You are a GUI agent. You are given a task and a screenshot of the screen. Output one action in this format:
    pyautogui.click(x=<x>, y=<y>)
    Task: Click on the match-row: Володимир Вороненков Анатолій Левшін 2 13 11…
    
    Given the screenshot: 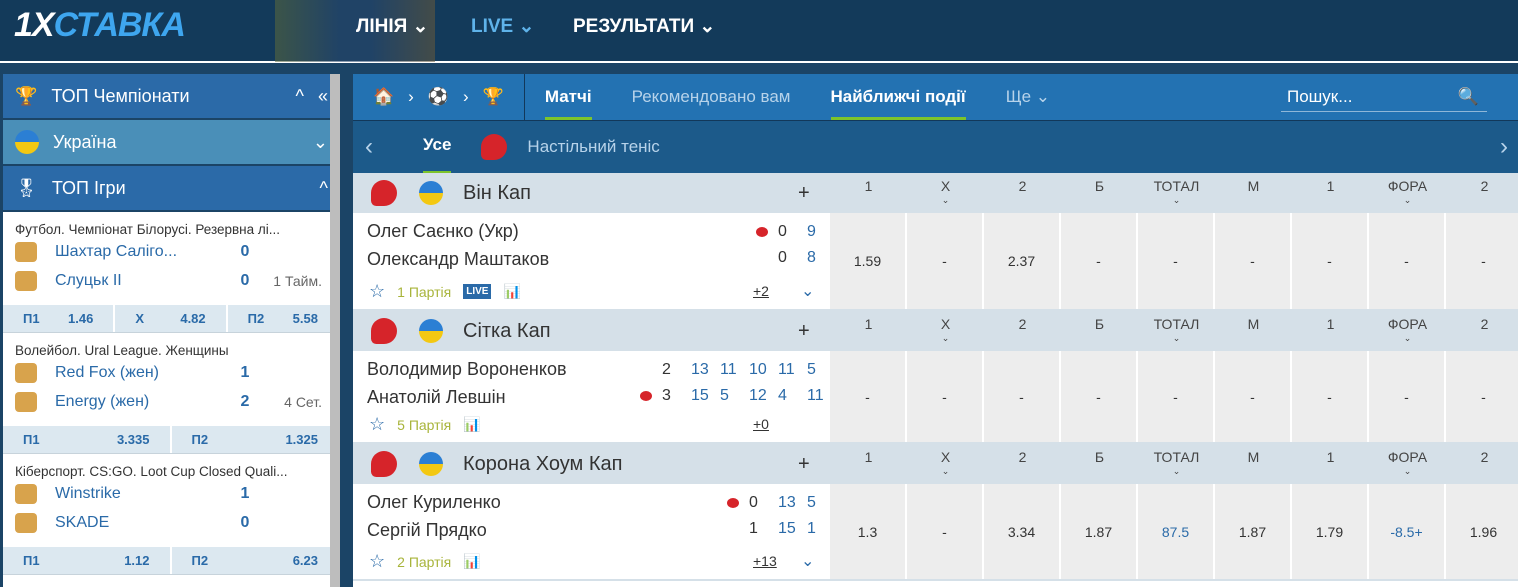 What is the action you would take?
    pyautogui.click(x=935, y=397)
    